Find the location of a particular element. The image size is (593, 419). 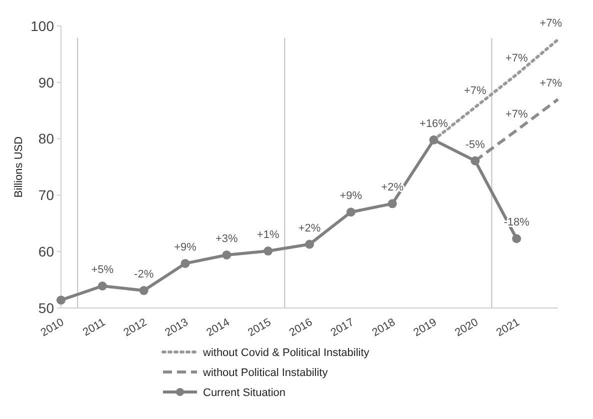

x-tick-label: 2014 is located at coordinates (218, 328).